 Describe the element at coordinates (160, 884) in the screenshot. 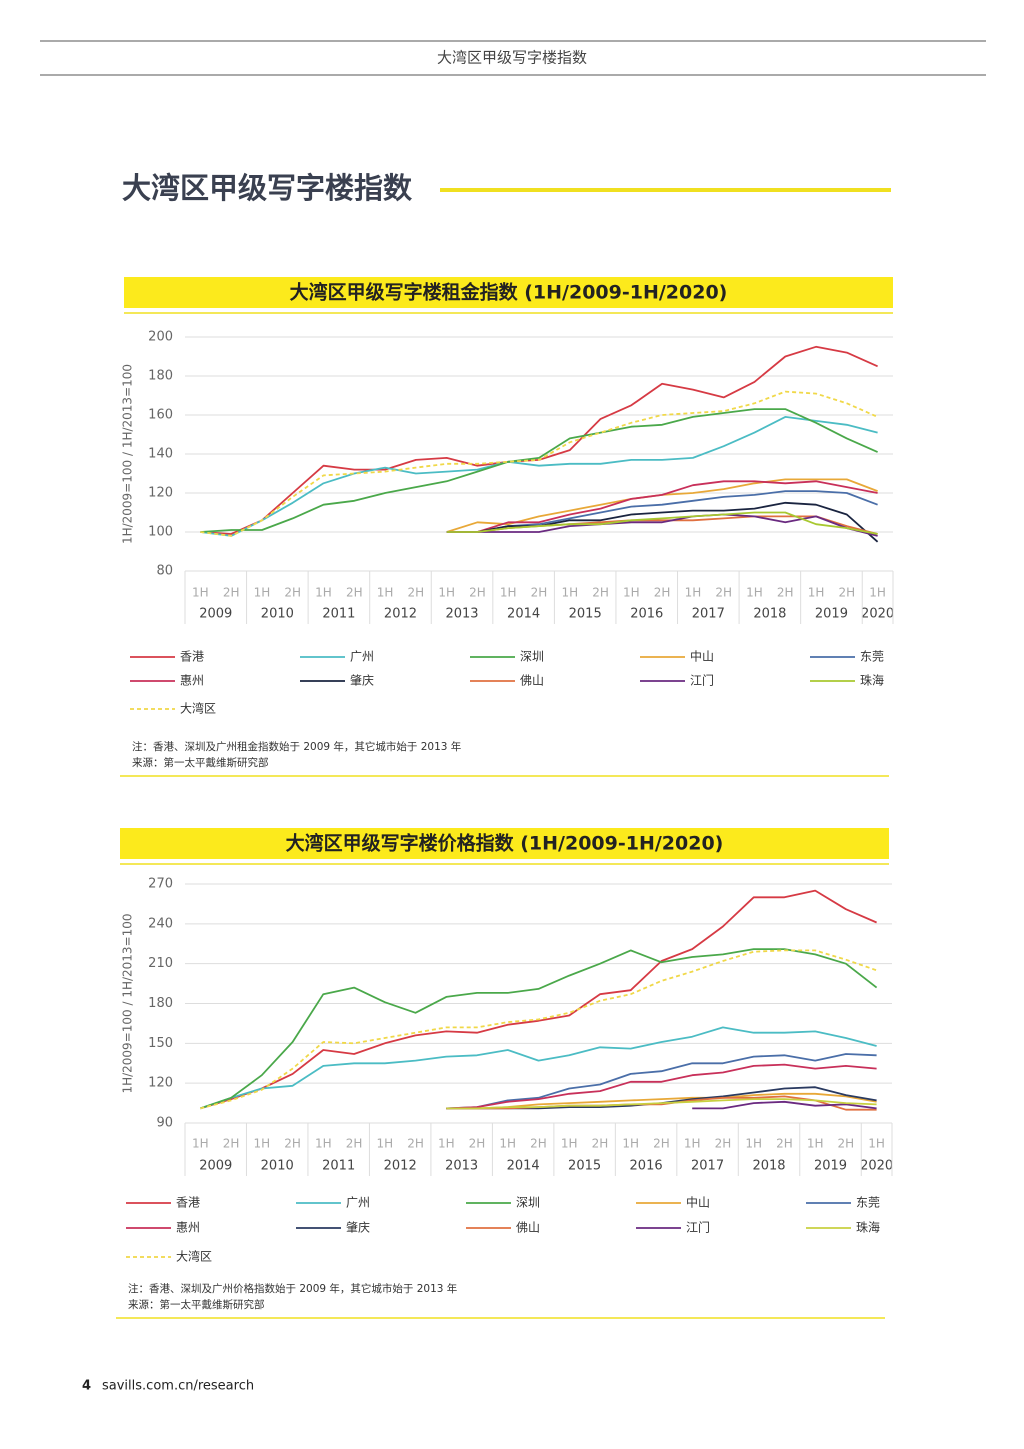

I see `y-tick-label: 270` at that location.